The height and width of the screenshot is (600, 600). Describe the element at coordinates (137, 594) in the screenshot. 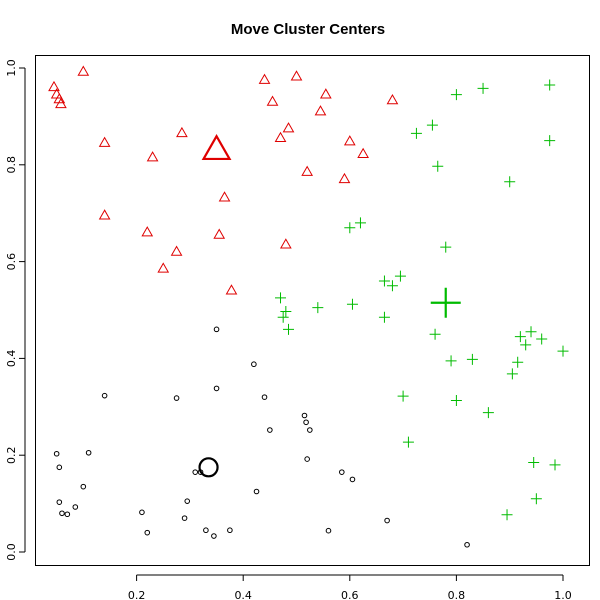

I see `x-tick-label: 0.2` at that location.